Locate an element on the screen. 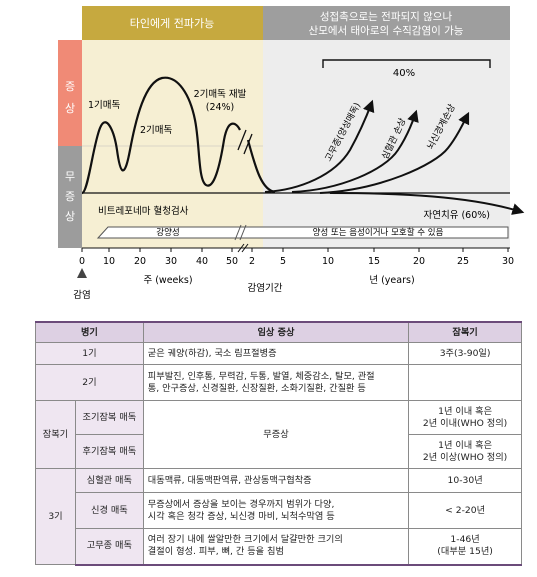 The image size is (537, 577). relapse-label-line1: 2기매독 재발 is located at coordinates (220, 94).